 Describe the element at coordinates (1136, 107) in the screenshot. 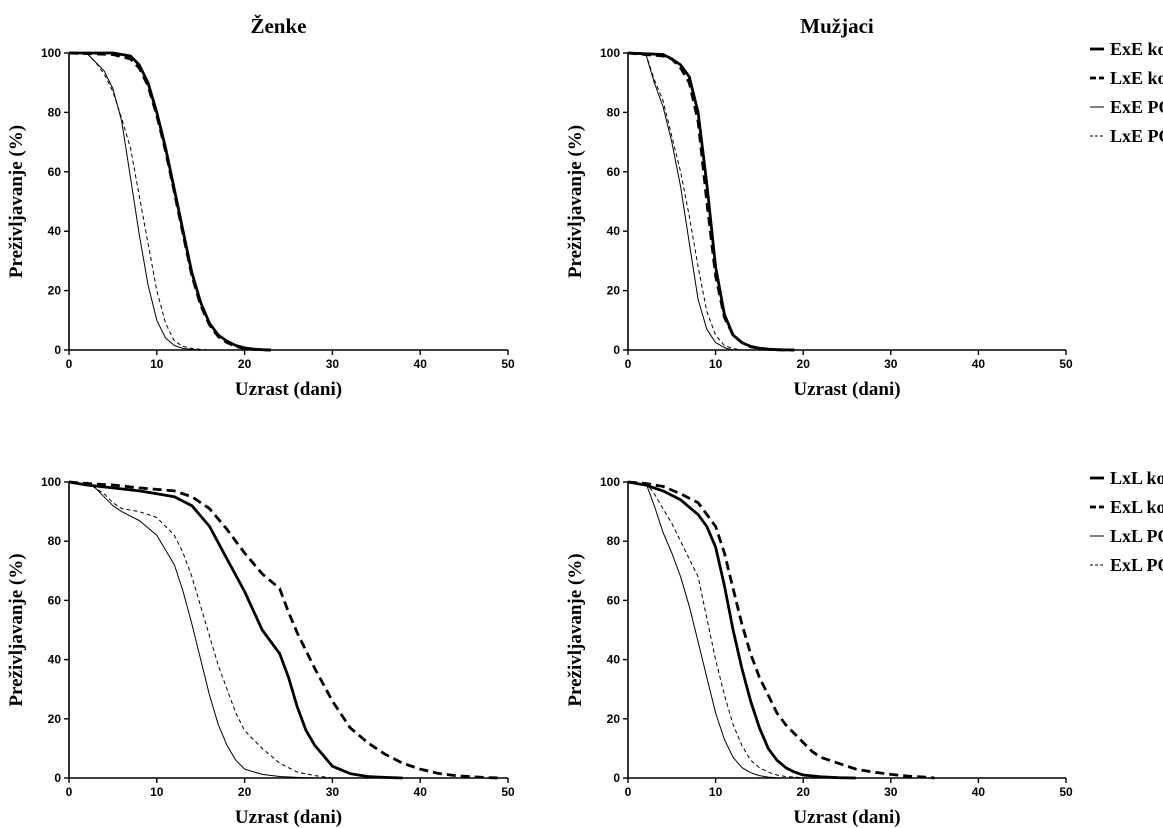

I see `legend-label-3: ExE PQ 0,5 %` at that location.